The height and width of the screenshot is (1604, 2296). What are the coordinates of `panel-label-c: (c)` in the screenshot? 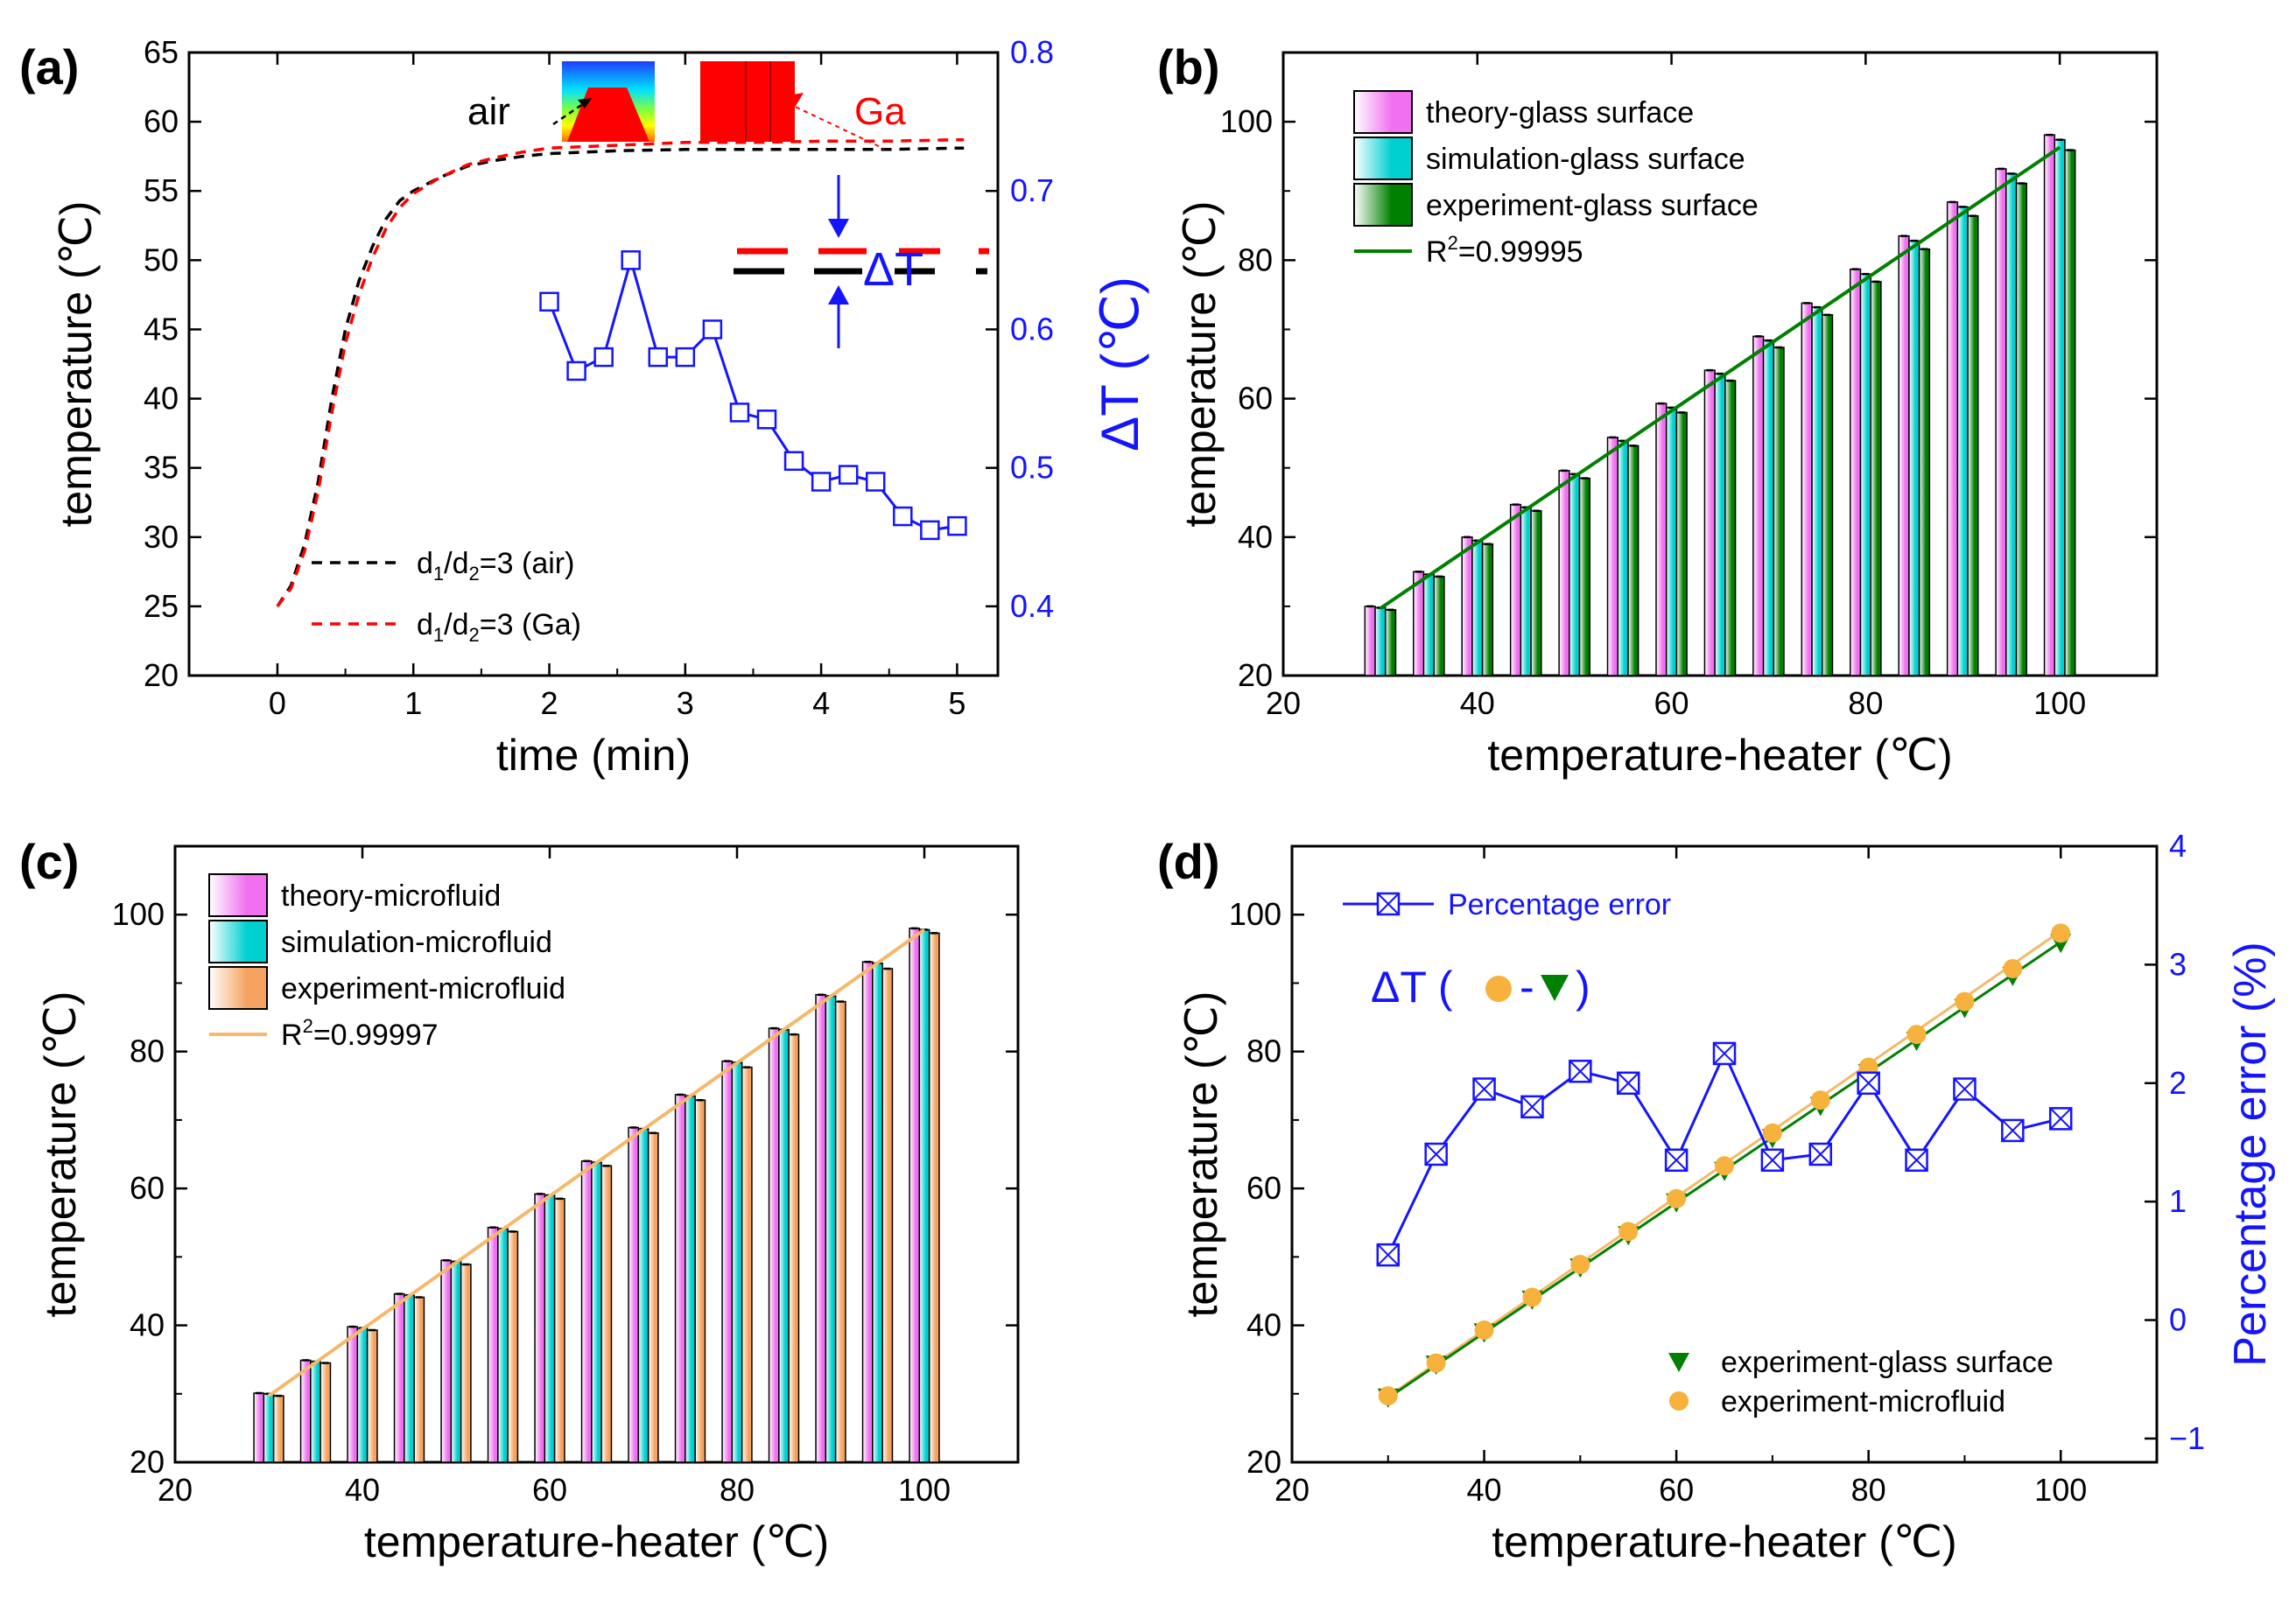 It's located at (49, 861).